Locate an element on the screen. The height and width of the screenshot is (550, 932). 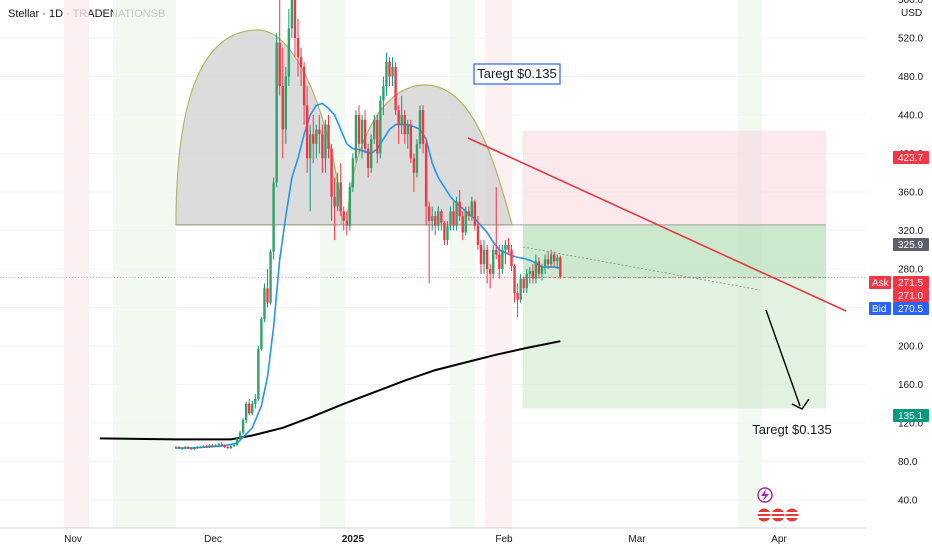
flag-icons is located at coordinates (778, 505).